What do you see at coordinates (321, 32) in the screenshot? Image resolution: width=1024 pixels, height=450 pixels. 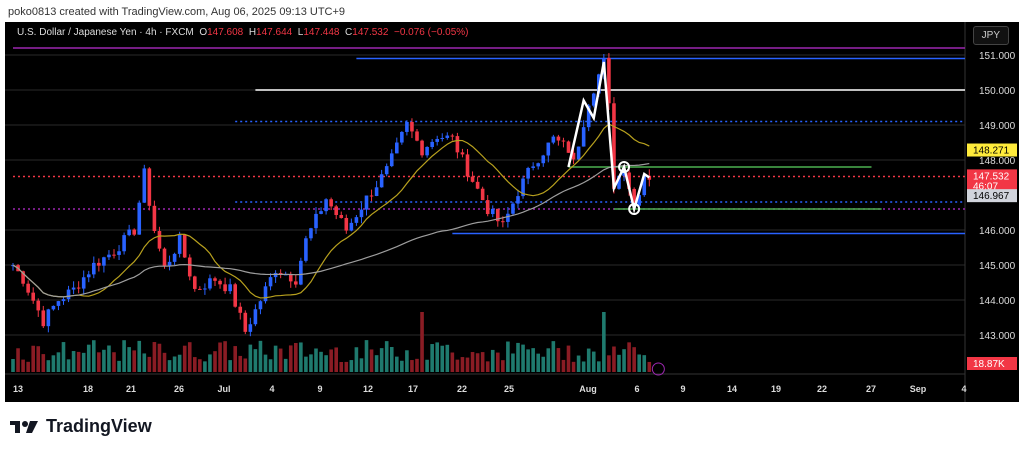 I see `low-value: 147.448` at bounding box center [321, 32].